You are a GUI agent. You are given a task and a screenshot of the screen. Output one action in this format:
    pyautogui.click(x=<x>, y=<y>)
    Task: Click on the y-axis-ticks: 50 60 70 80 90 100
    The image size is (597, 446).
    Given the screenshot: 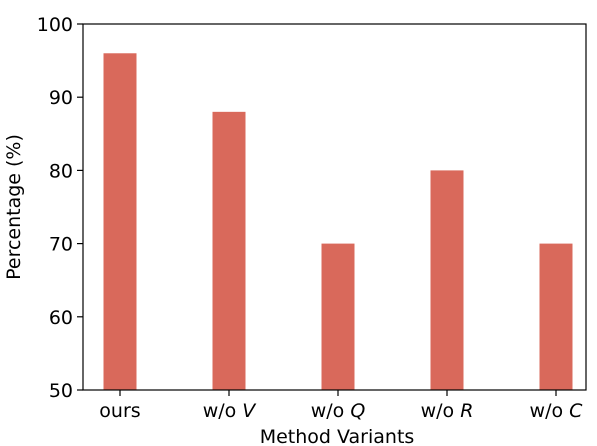 What is the action you would take?
    pyautogui.click(x=60, y=208)
    